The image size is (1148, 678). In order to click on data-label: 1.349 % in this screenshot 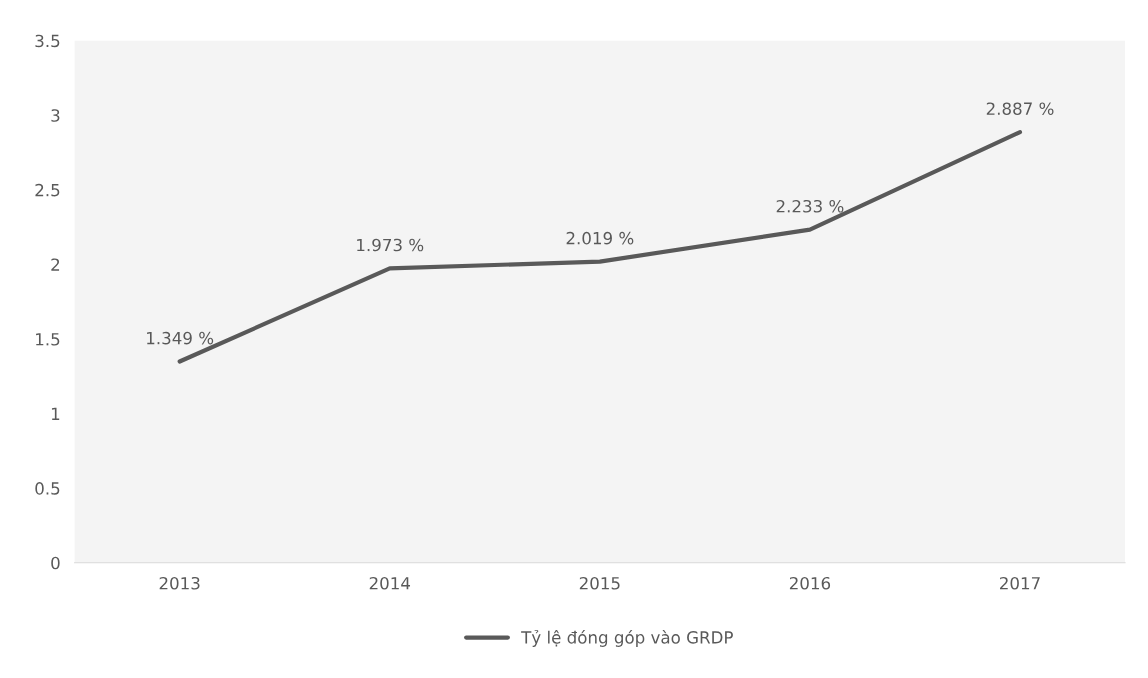, I will do `click(180, 338)`.